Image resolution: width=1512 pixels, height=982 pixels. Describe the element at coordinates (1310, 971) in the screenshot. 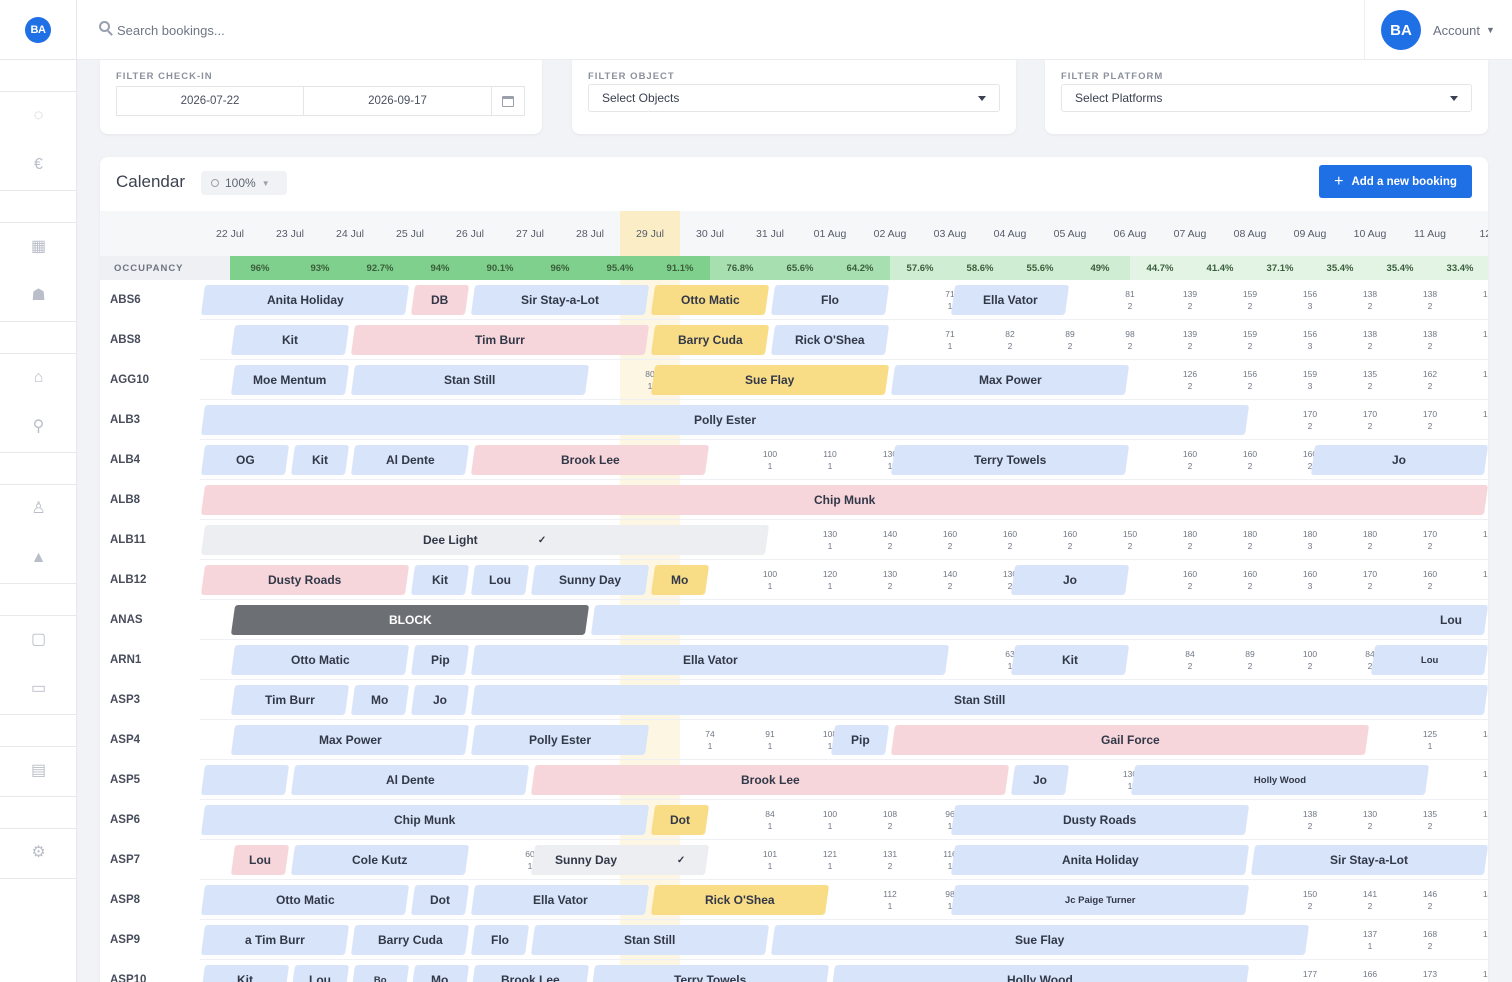

I see `price-cell: 1772` at that location.